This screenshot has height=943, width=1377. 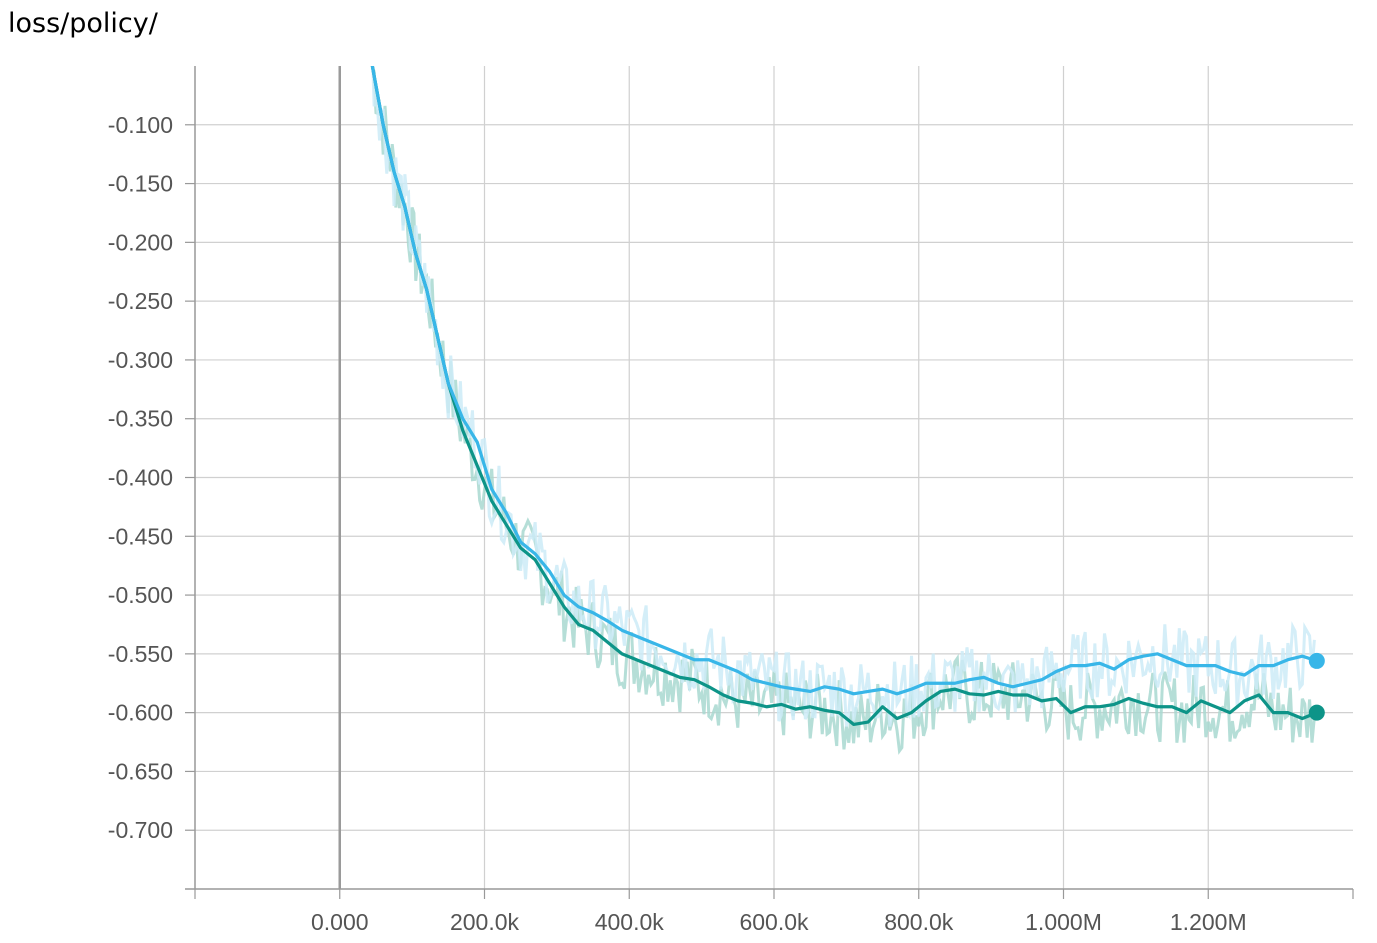 What do you see at coordinates (140, 301) in the screenshot?
I see `y-tick-label: -0.250` at bounding box center [140, 301].